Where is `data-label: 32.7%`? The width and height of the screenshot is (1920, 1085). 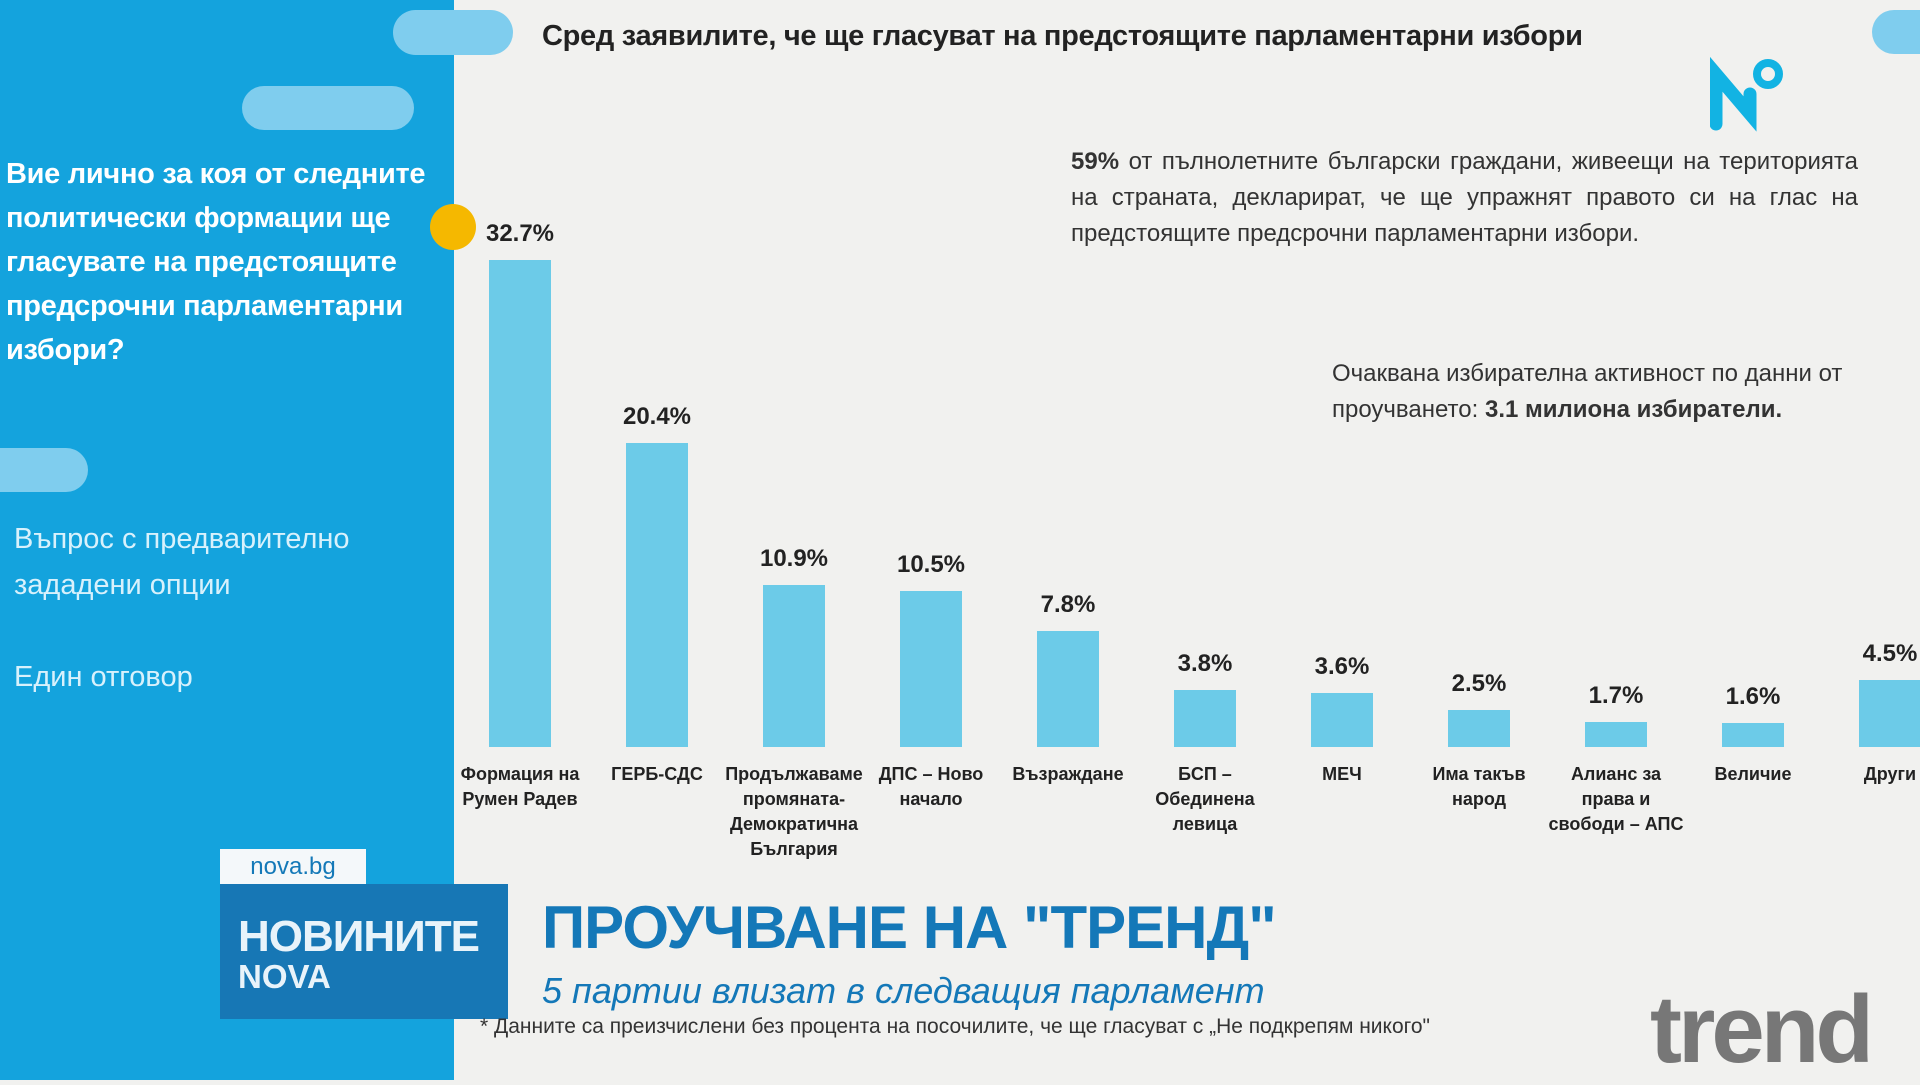
data-label: 32.7% is located at coordinates (520, 233).